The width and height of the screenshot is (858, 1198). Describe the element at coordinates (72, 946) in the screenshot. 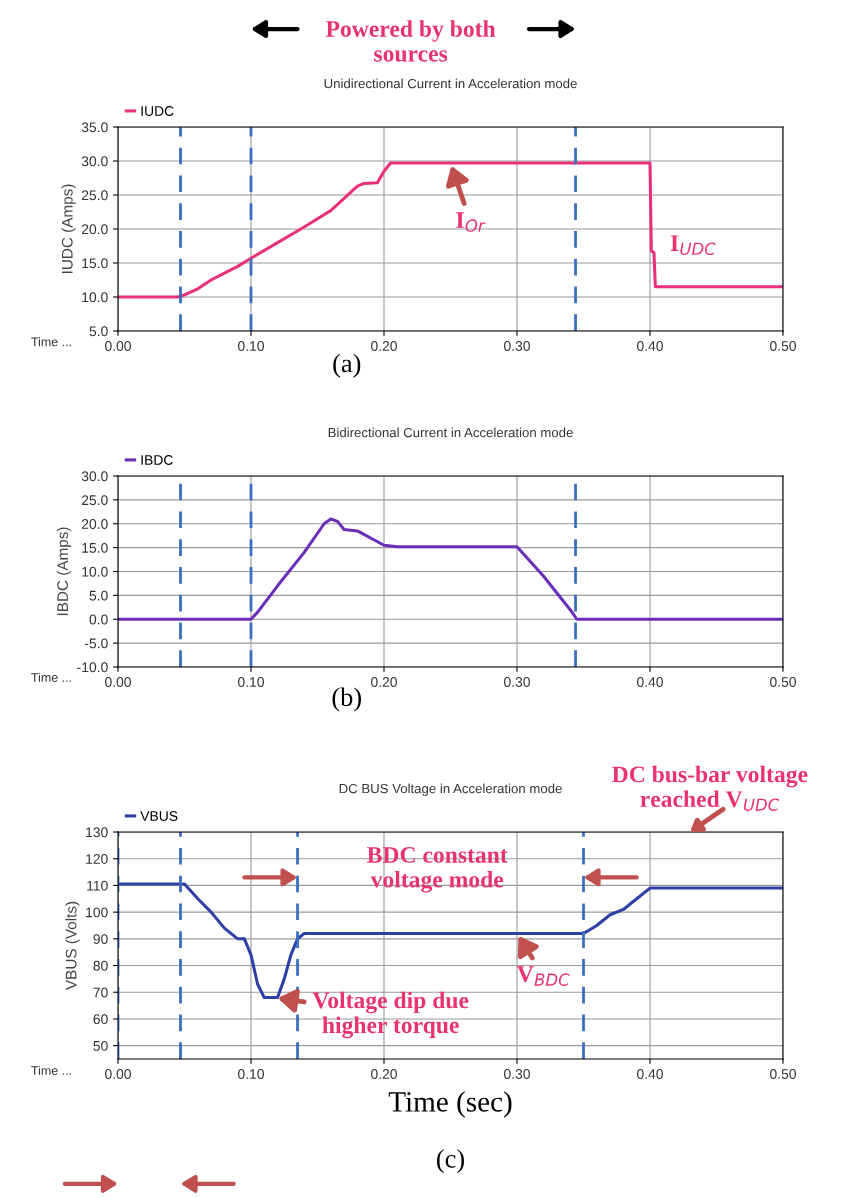

I see `y-axis-title: VBUS (Volts)` at that location.